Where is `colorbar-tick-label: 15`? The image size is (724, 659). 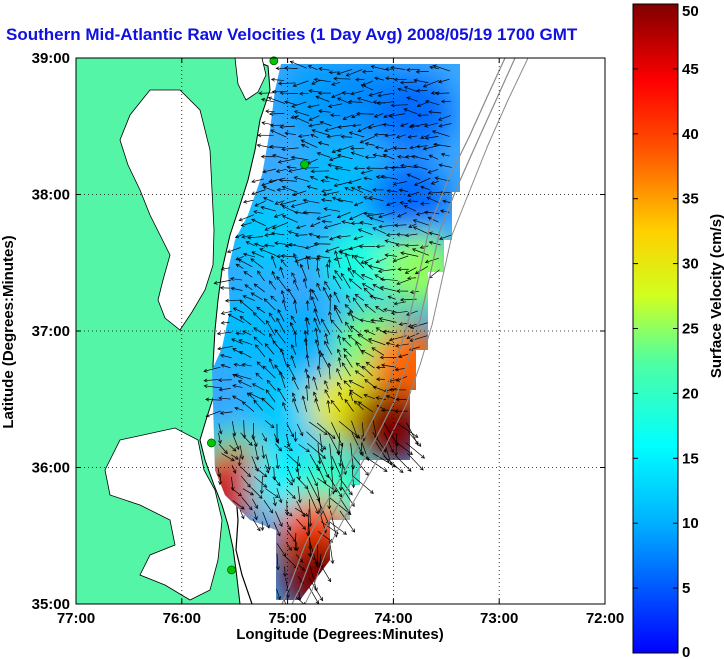
colorbar-tick-label: 15 is located at coordinates (690, 458).